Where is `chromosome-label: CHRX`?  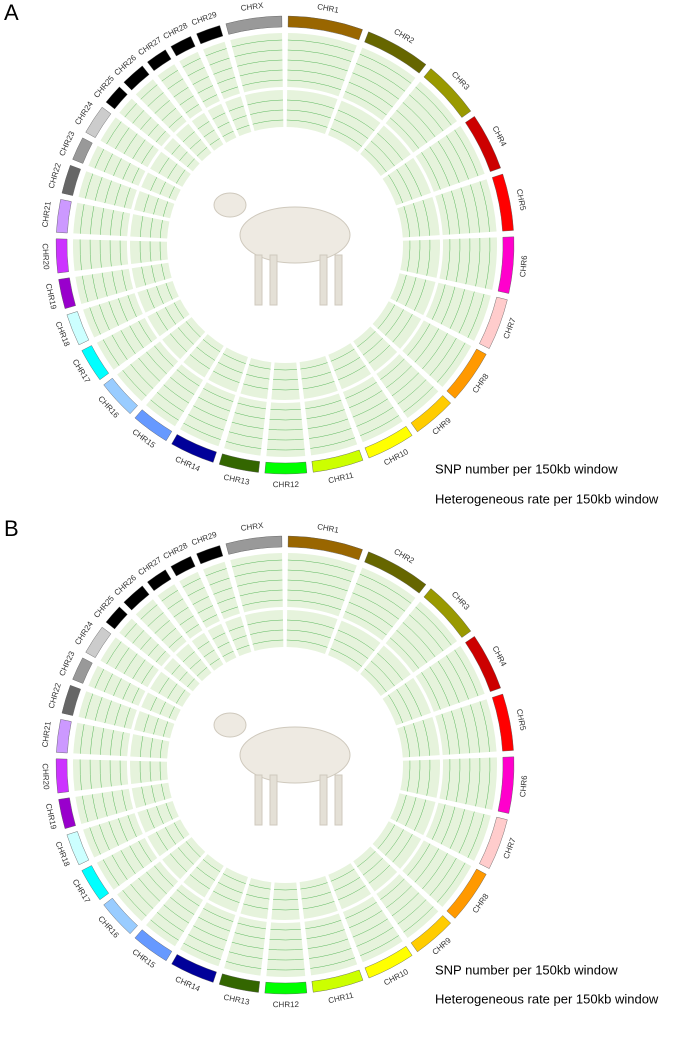 chromosome-label: CHRX is located at coordinates (252, 7).